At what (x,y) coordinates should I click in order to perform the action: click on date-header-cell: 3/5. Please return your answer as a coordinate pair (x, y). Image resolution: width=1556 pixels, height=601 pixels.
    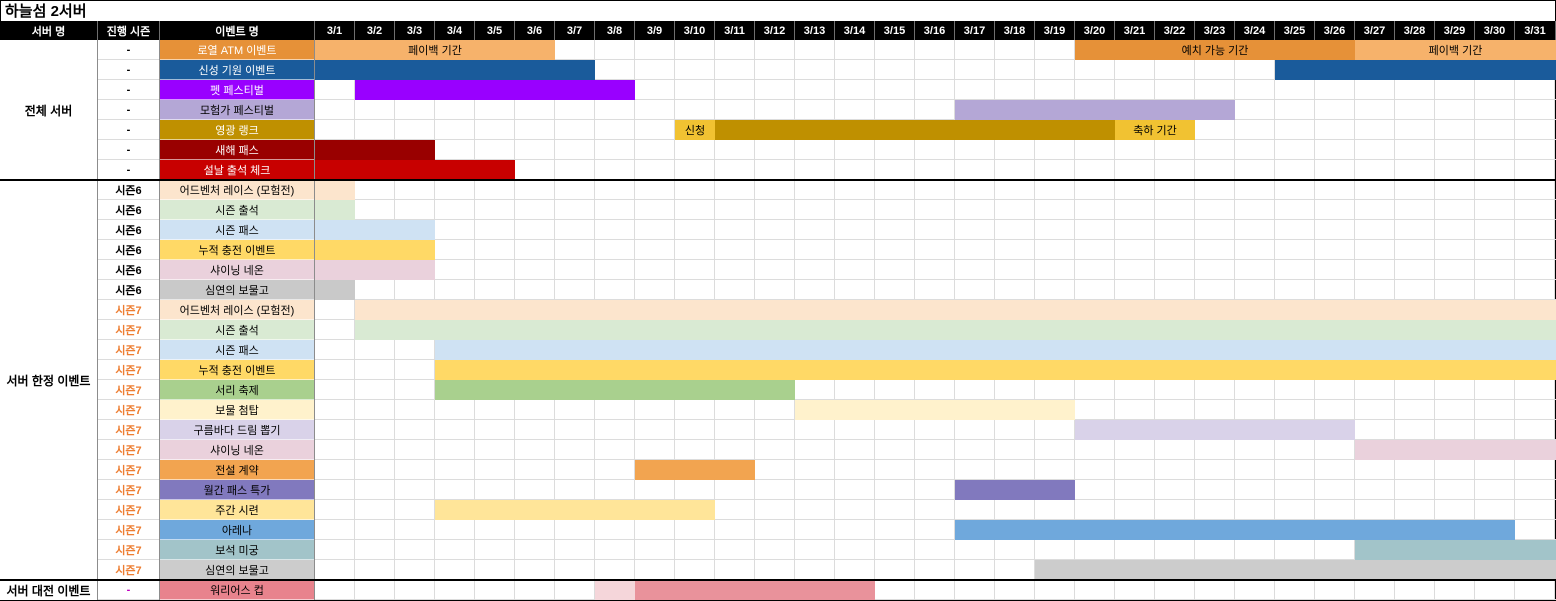
    Looking at the image, I should click on (495, 30).